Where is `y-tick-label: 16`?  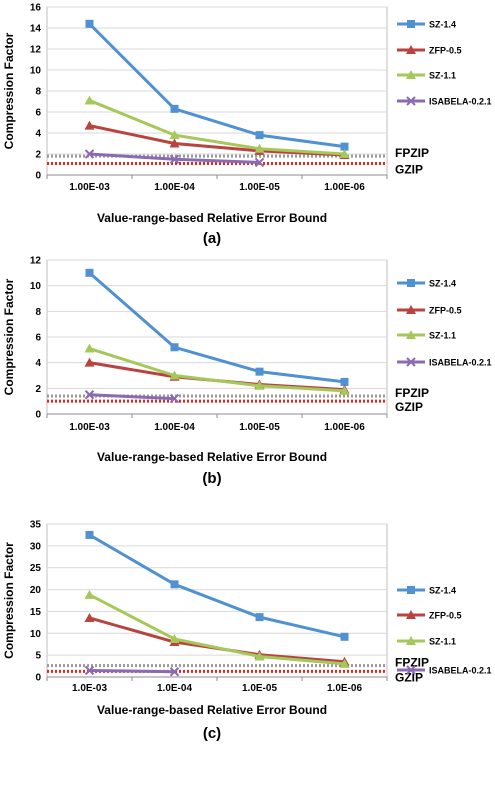 y-tick-label: 16 is located at coordinates (36, 8).